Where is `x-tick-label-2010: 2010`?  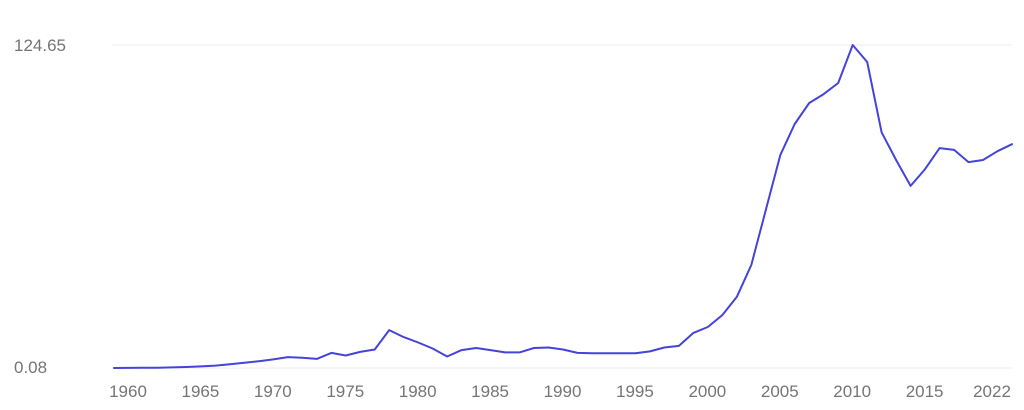 x-tick-label-2010: 2010 is located at coordinates (852, 391).